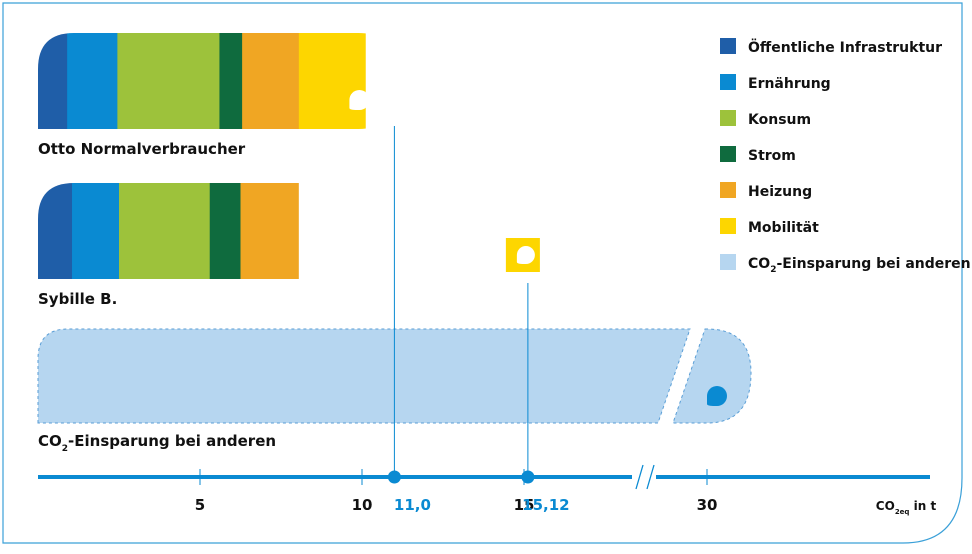  Describe the element at coordinates (779, 120) in the screenshot. I see `legend-label: Konsum` at that location.